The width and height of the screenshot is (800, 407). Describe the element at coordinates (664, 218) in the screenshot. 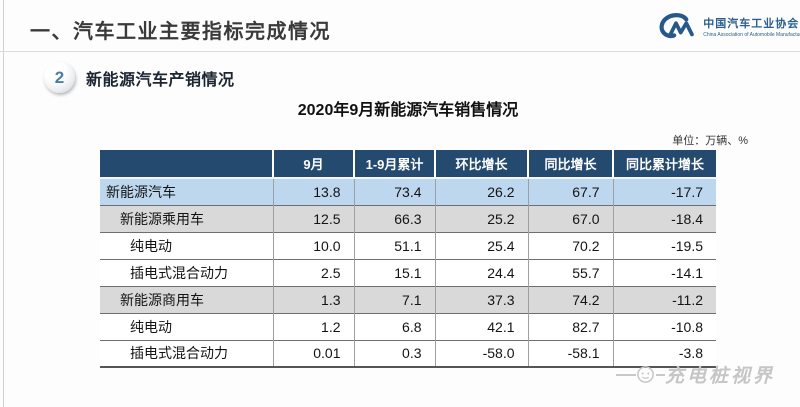

I see `value-cell: -18.4` at that location.